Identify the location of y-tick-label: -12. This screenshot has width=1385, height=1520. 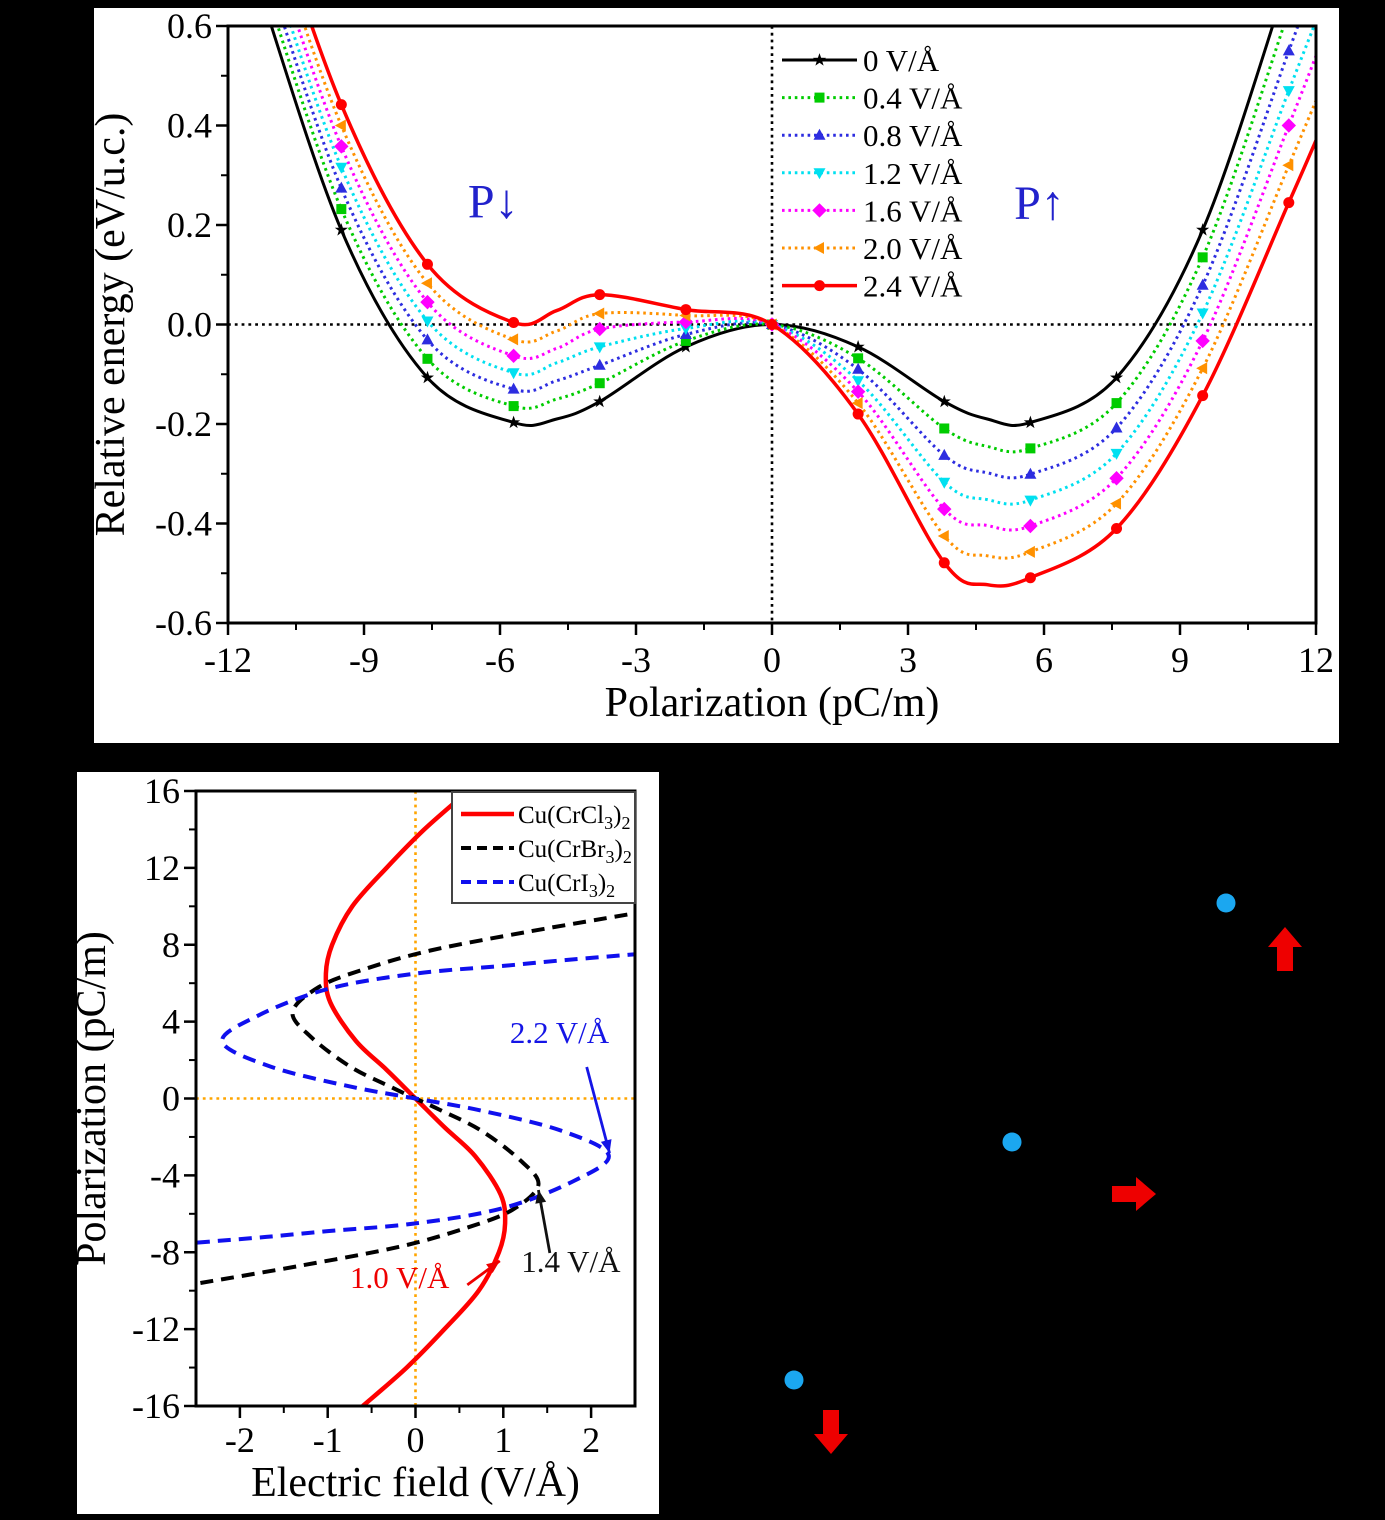
(156, 1329).